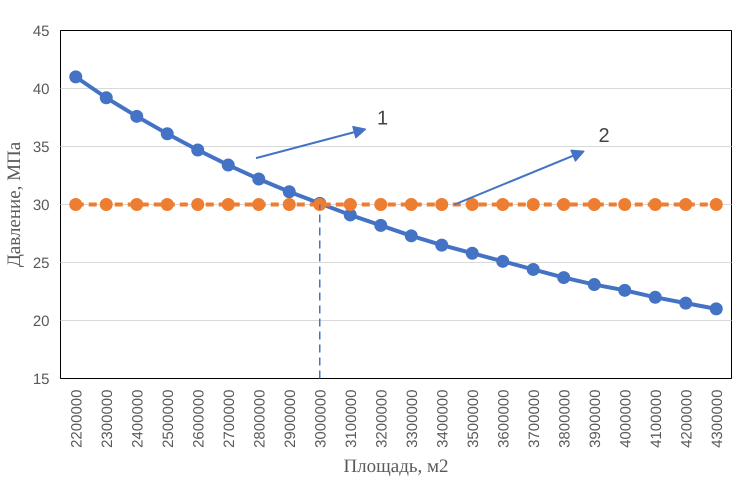 The image size is (751, 479). I want to click on y-tick-label: 40, so click(41, 89).